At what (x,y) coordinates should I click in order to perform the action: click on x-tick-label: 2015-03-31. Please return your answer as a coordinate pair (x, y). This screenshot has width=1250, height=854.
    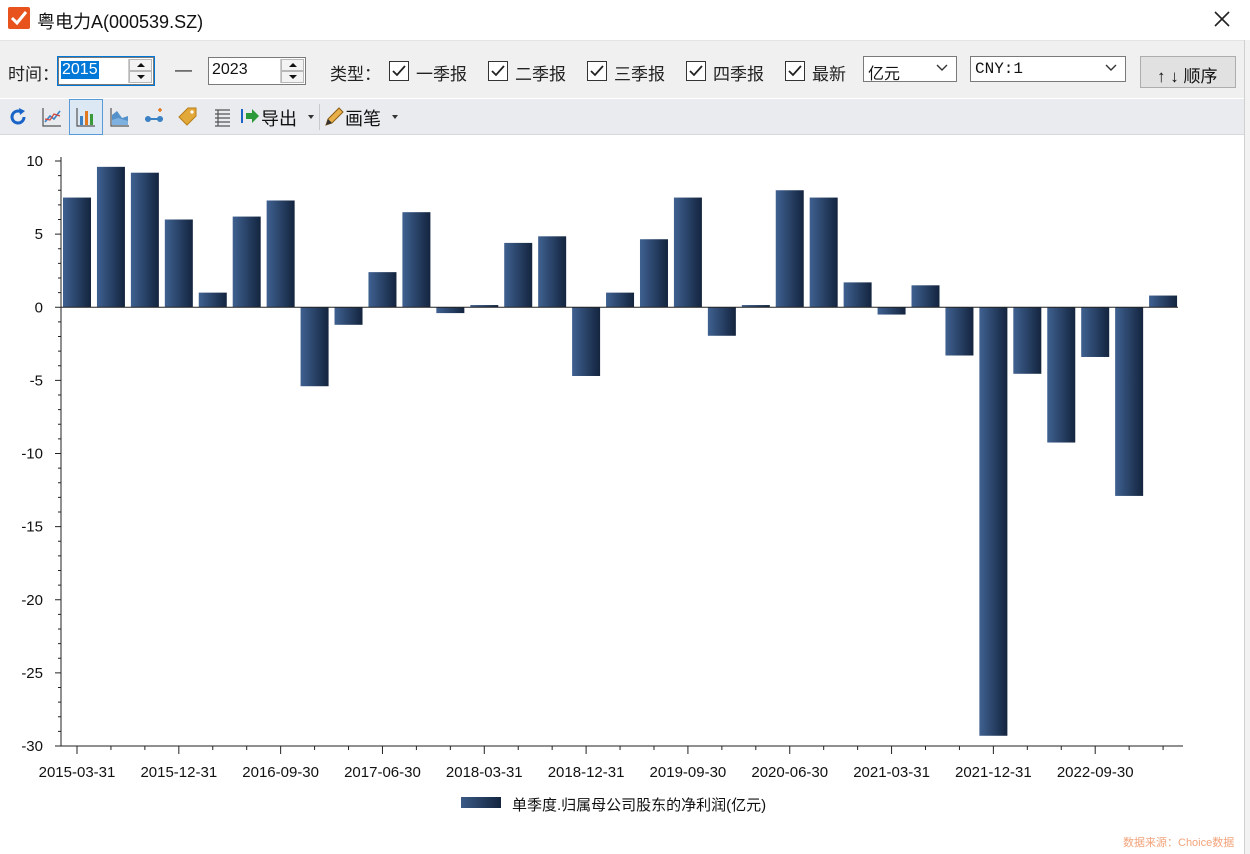
    Looking at the image, I should click on (77, 772).